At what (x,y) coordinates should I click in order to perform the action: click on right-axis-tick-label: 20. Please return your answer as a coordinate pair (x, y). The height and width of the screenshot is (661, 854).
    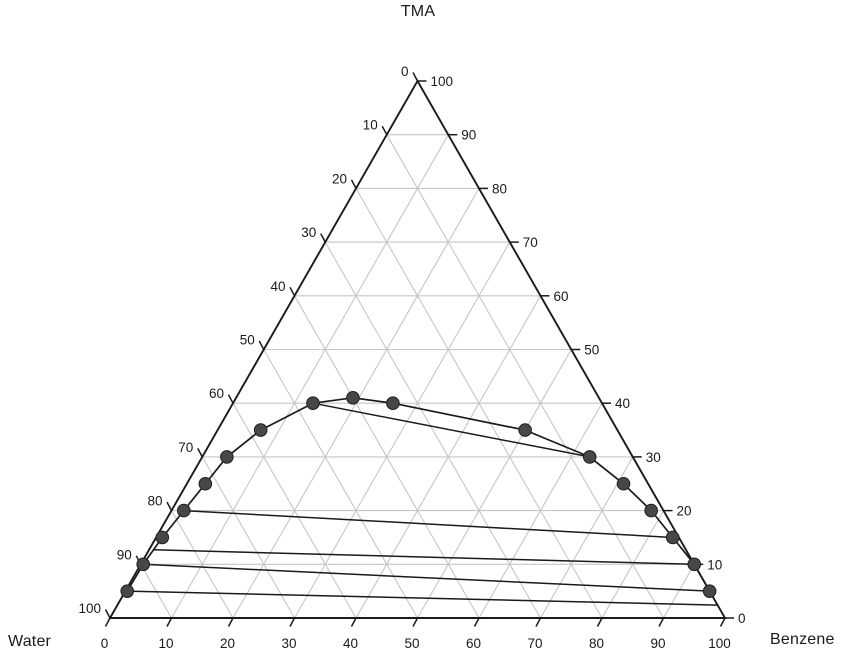
    Looking at the image, I should click on (684, 511).